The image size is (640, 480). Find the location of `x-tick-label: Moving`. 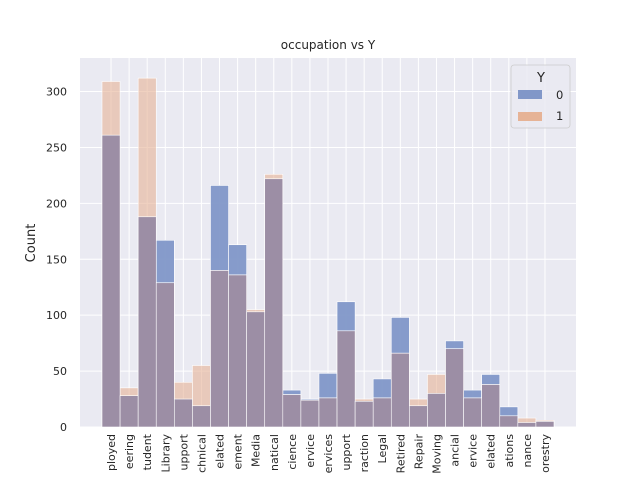

x-tick-label: Moving is located at coordinates (436, 454).